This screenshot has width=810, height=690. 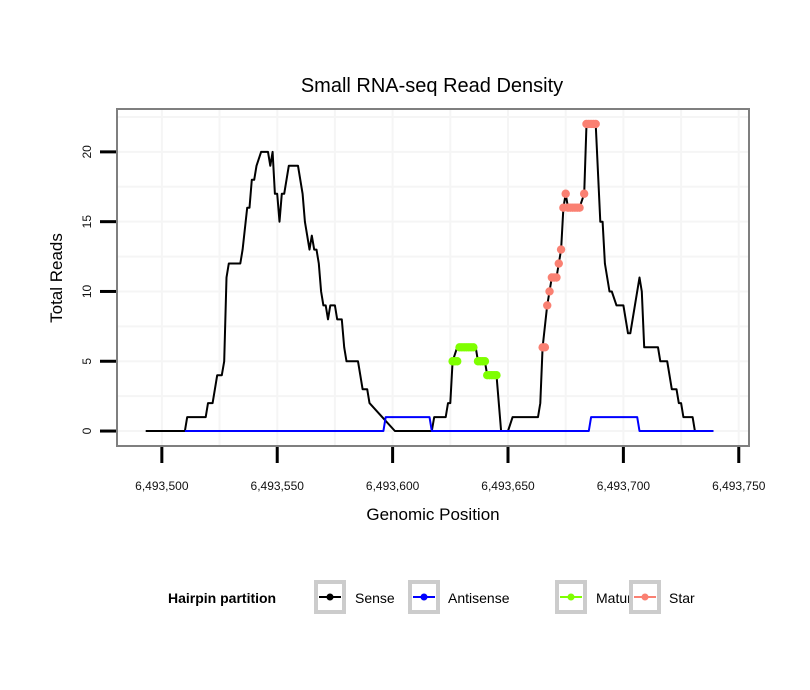 I want to click on y-tick-label: 5, so click(x=87, y=361).